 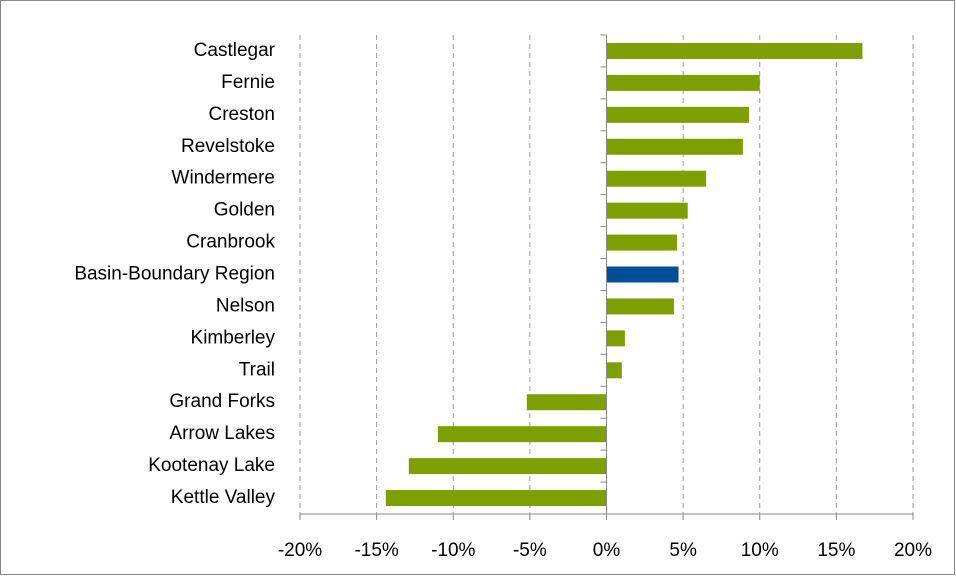 What do you see at coordinates (233, 337) in the screenshot?
I see `y-tick-label: Kimberley` at bounding box center [233, 337].